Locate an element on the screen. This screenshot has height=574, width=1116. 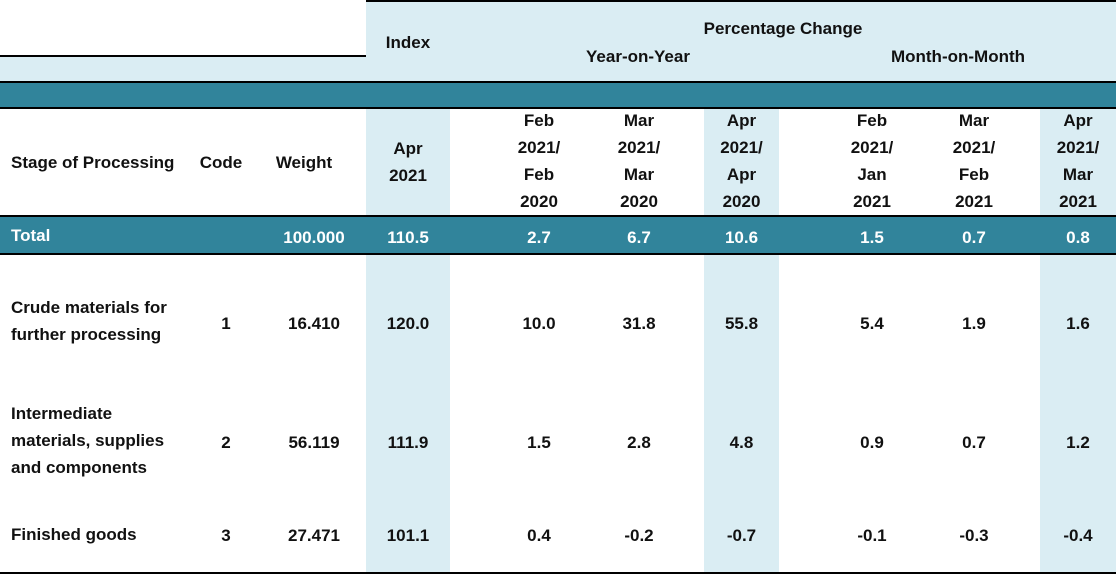
row-index: 111.9 is located at coordinates (408, 442).